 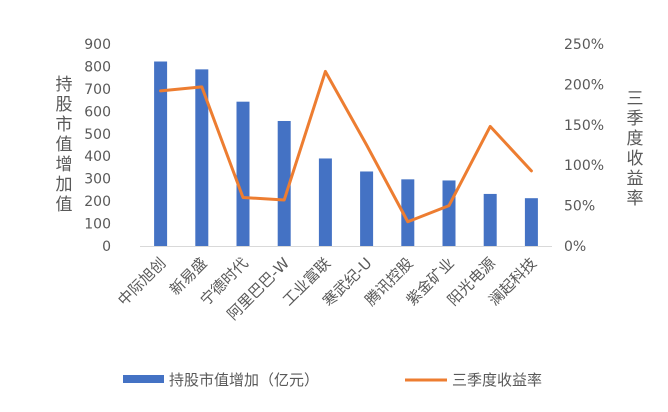 I want to click on left-axis-title-char: 持, so click(x=64, y=85).